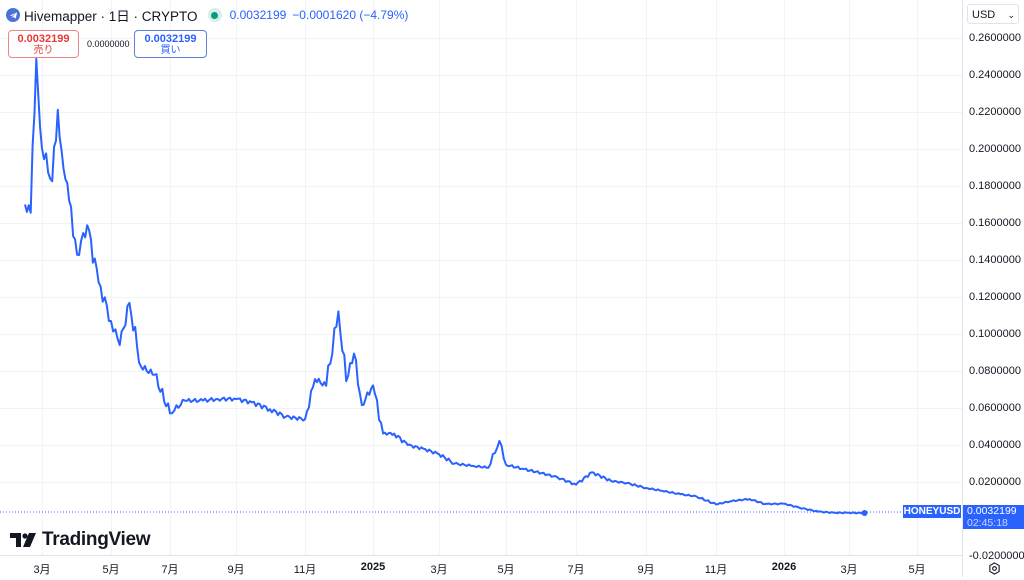 Image resolution: width=1024 pixels, height=580 pixels. I want to click on y-tick-label: 0.2400000, so click(995, 75).